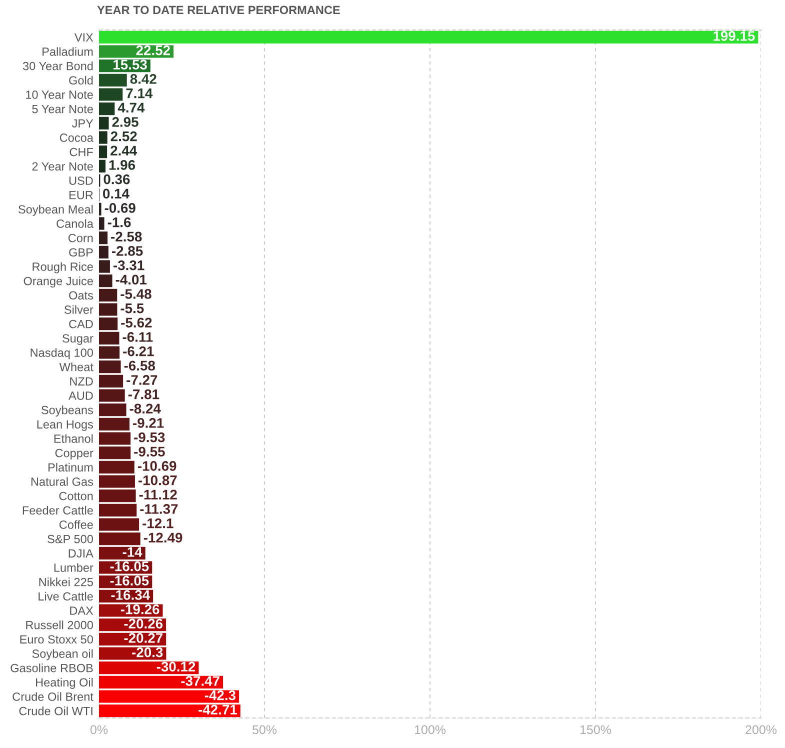 Image resolution: width=785 pixels, height=748 pixels. Describe the element at coordinates (62, 654) in the screenshot. I see `y-tick-label: Soybean oil` at that location.